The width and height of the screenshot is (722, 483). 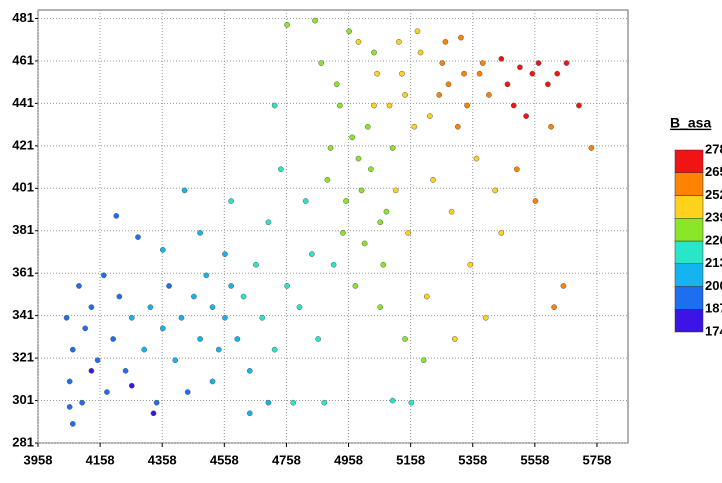 I want to click on colorbar-label: 2000, so click(x=713, y=285).